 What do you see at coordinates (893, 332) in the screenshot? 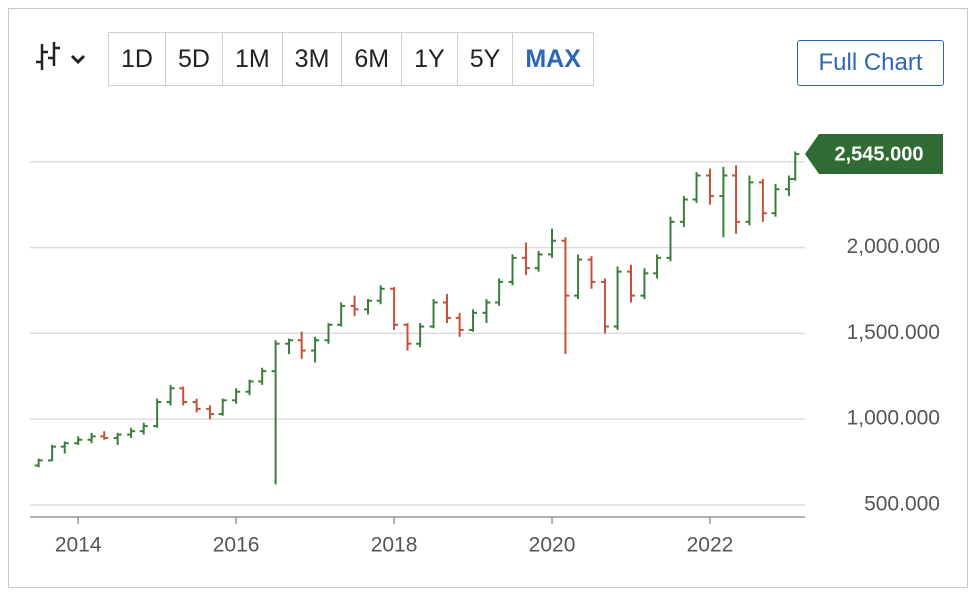
I see `y-tick-label: 1,500.000` at bounding box center [893, 332].